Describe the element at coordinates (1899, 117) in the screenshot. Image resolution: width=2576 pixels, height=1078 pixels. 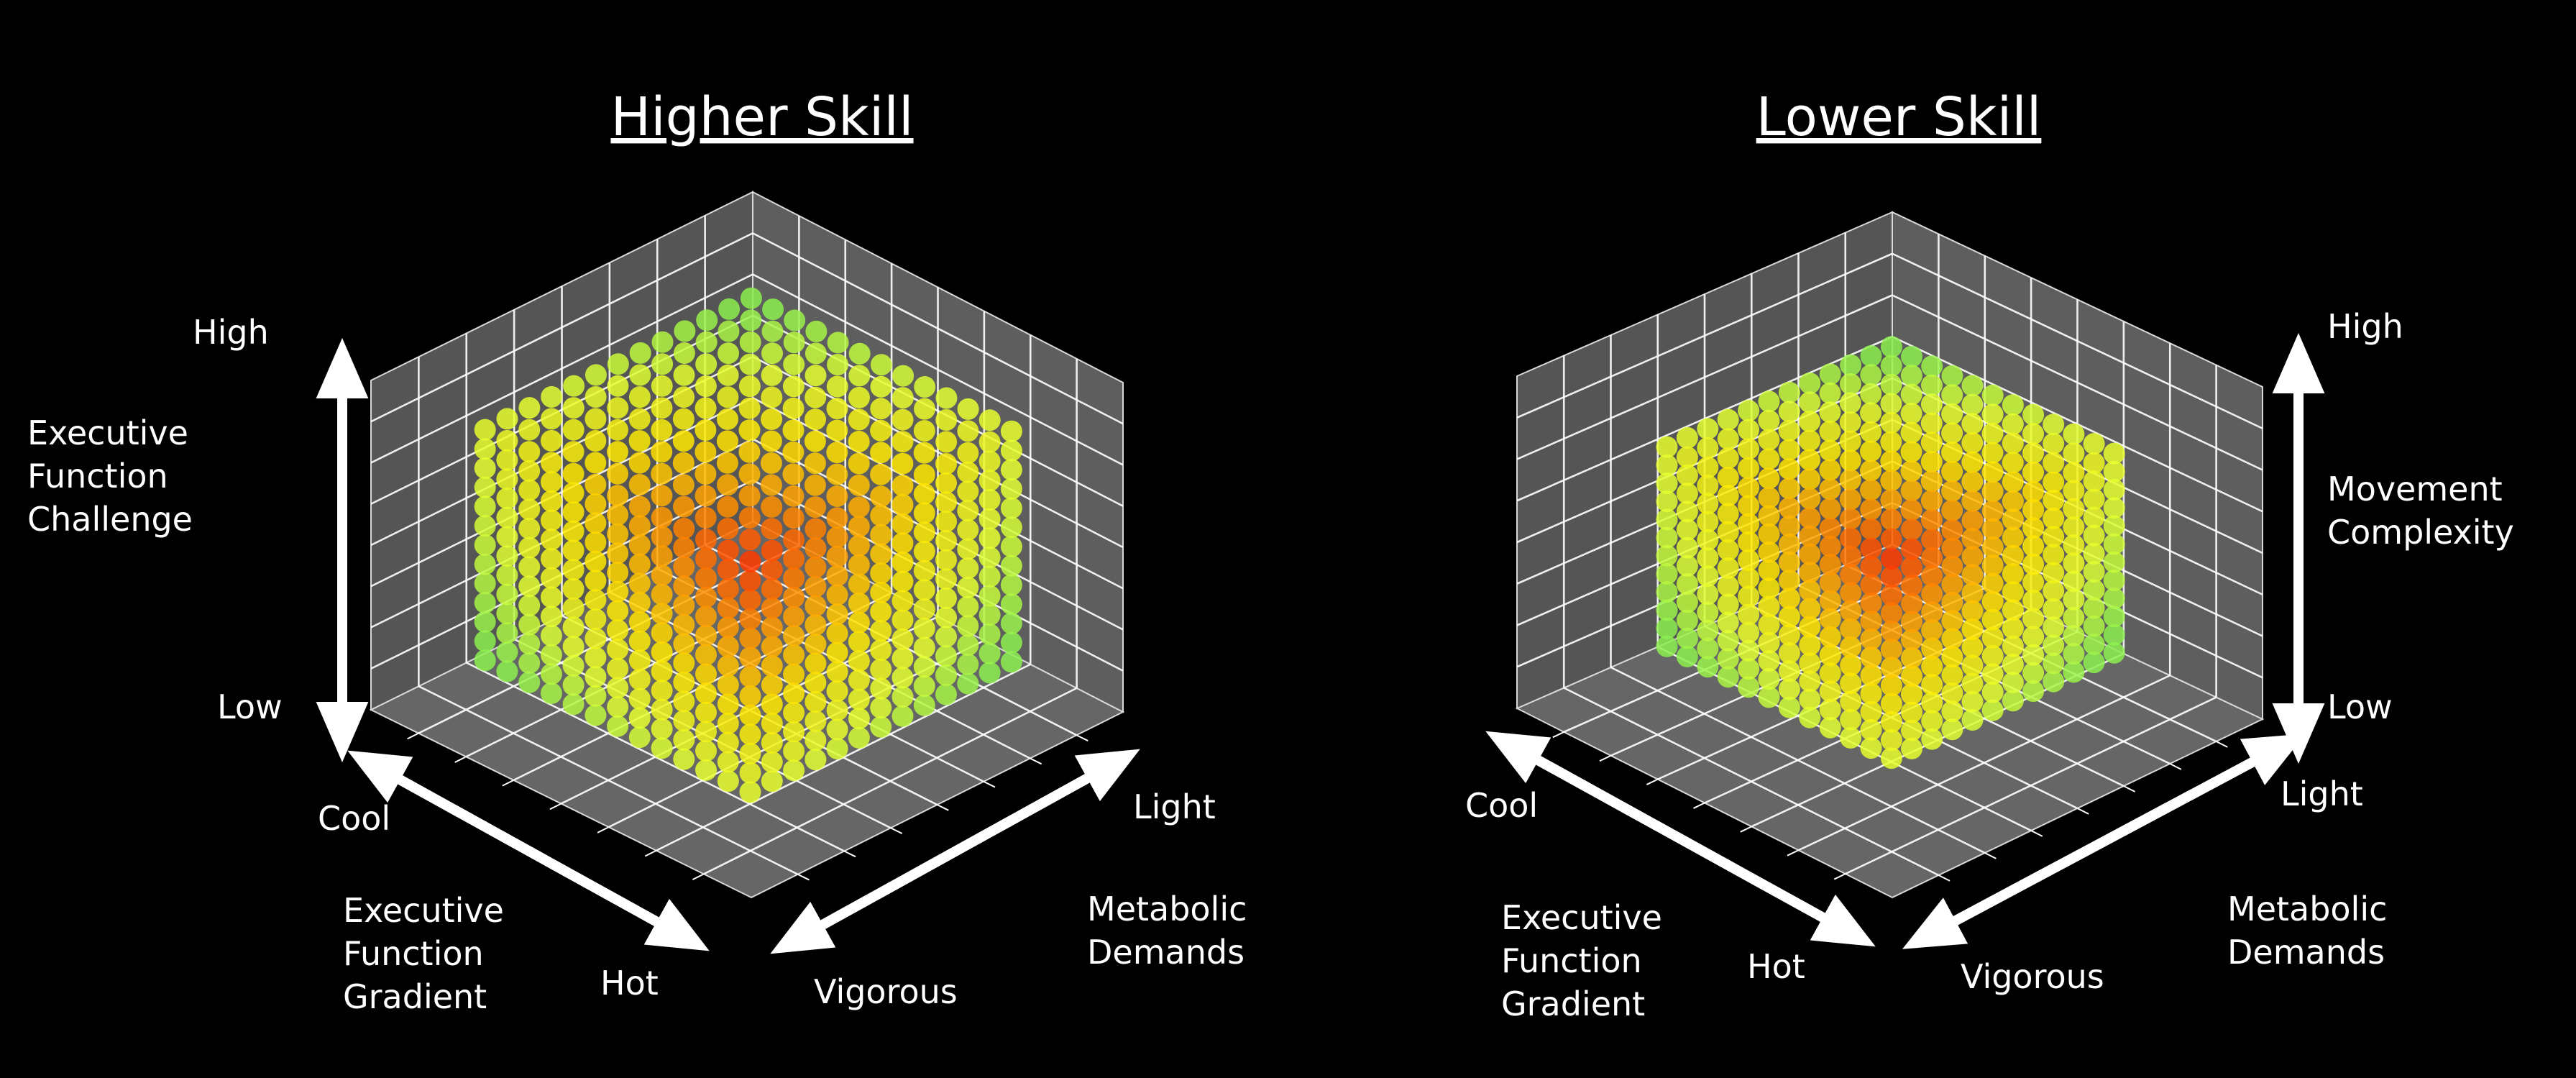
I see `lower-skill-title: Lower Skill` at that location.